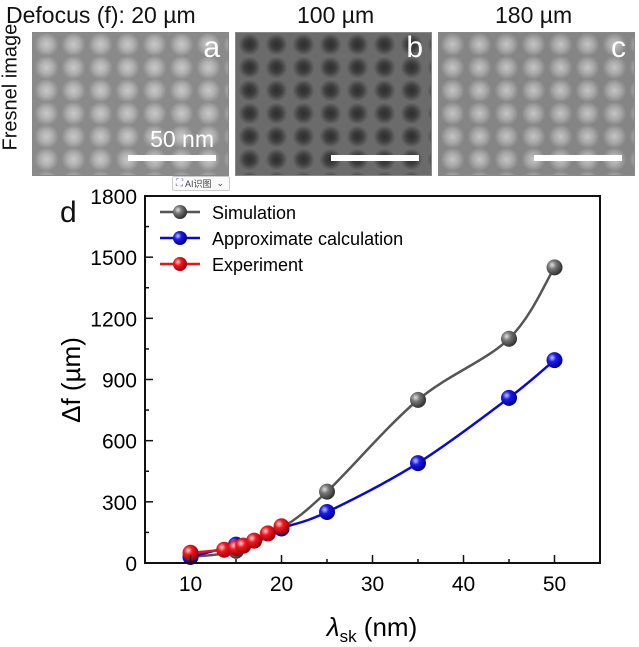 Image resolution: width=639 pixels, height=647 pixels. Describe the element at coordinates (190, 584) in the screenshot. I see `x-tick-label: 10` at that location.